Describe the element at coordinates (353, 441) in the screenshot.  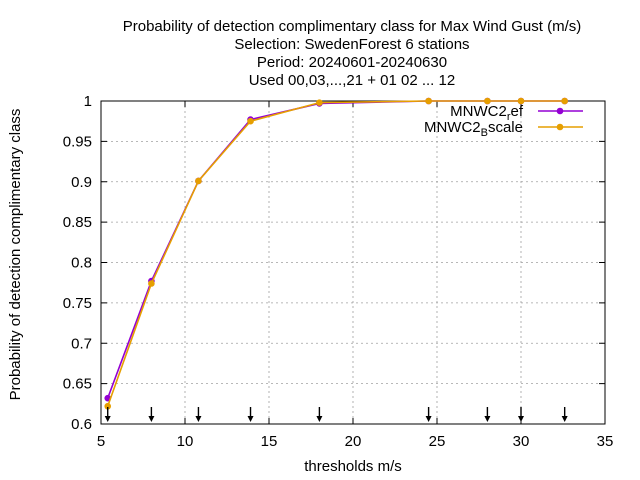
I see `x-tick-label: 20` at that location.